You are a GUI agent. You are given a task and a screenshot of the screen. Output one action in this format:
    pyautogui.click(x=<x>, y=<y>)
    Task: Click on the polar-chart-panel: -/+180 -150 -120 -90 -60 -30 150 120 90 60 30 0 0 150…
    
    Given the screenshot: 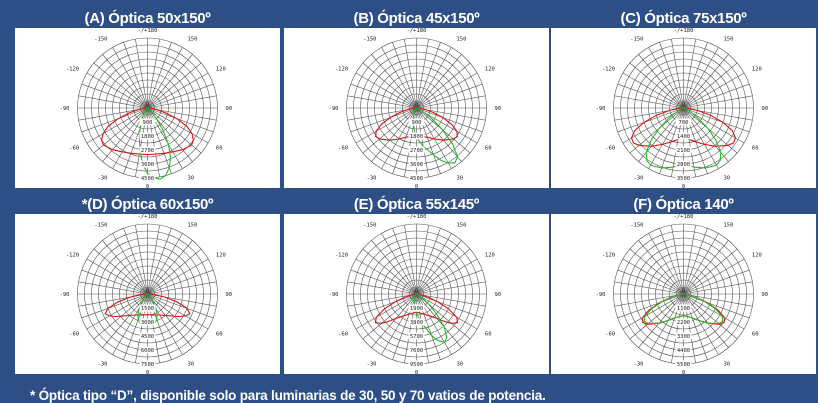 What is the action you would take?
    pyautogui.click(x=147, y=295)
    